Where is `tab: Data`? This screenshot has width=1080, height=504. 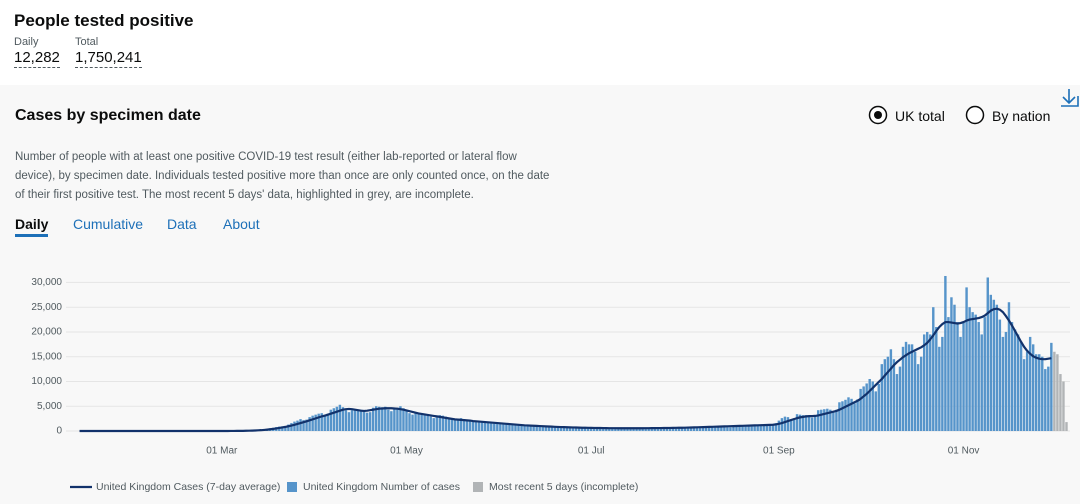 tab: Data is located at coordinates (182, 224).